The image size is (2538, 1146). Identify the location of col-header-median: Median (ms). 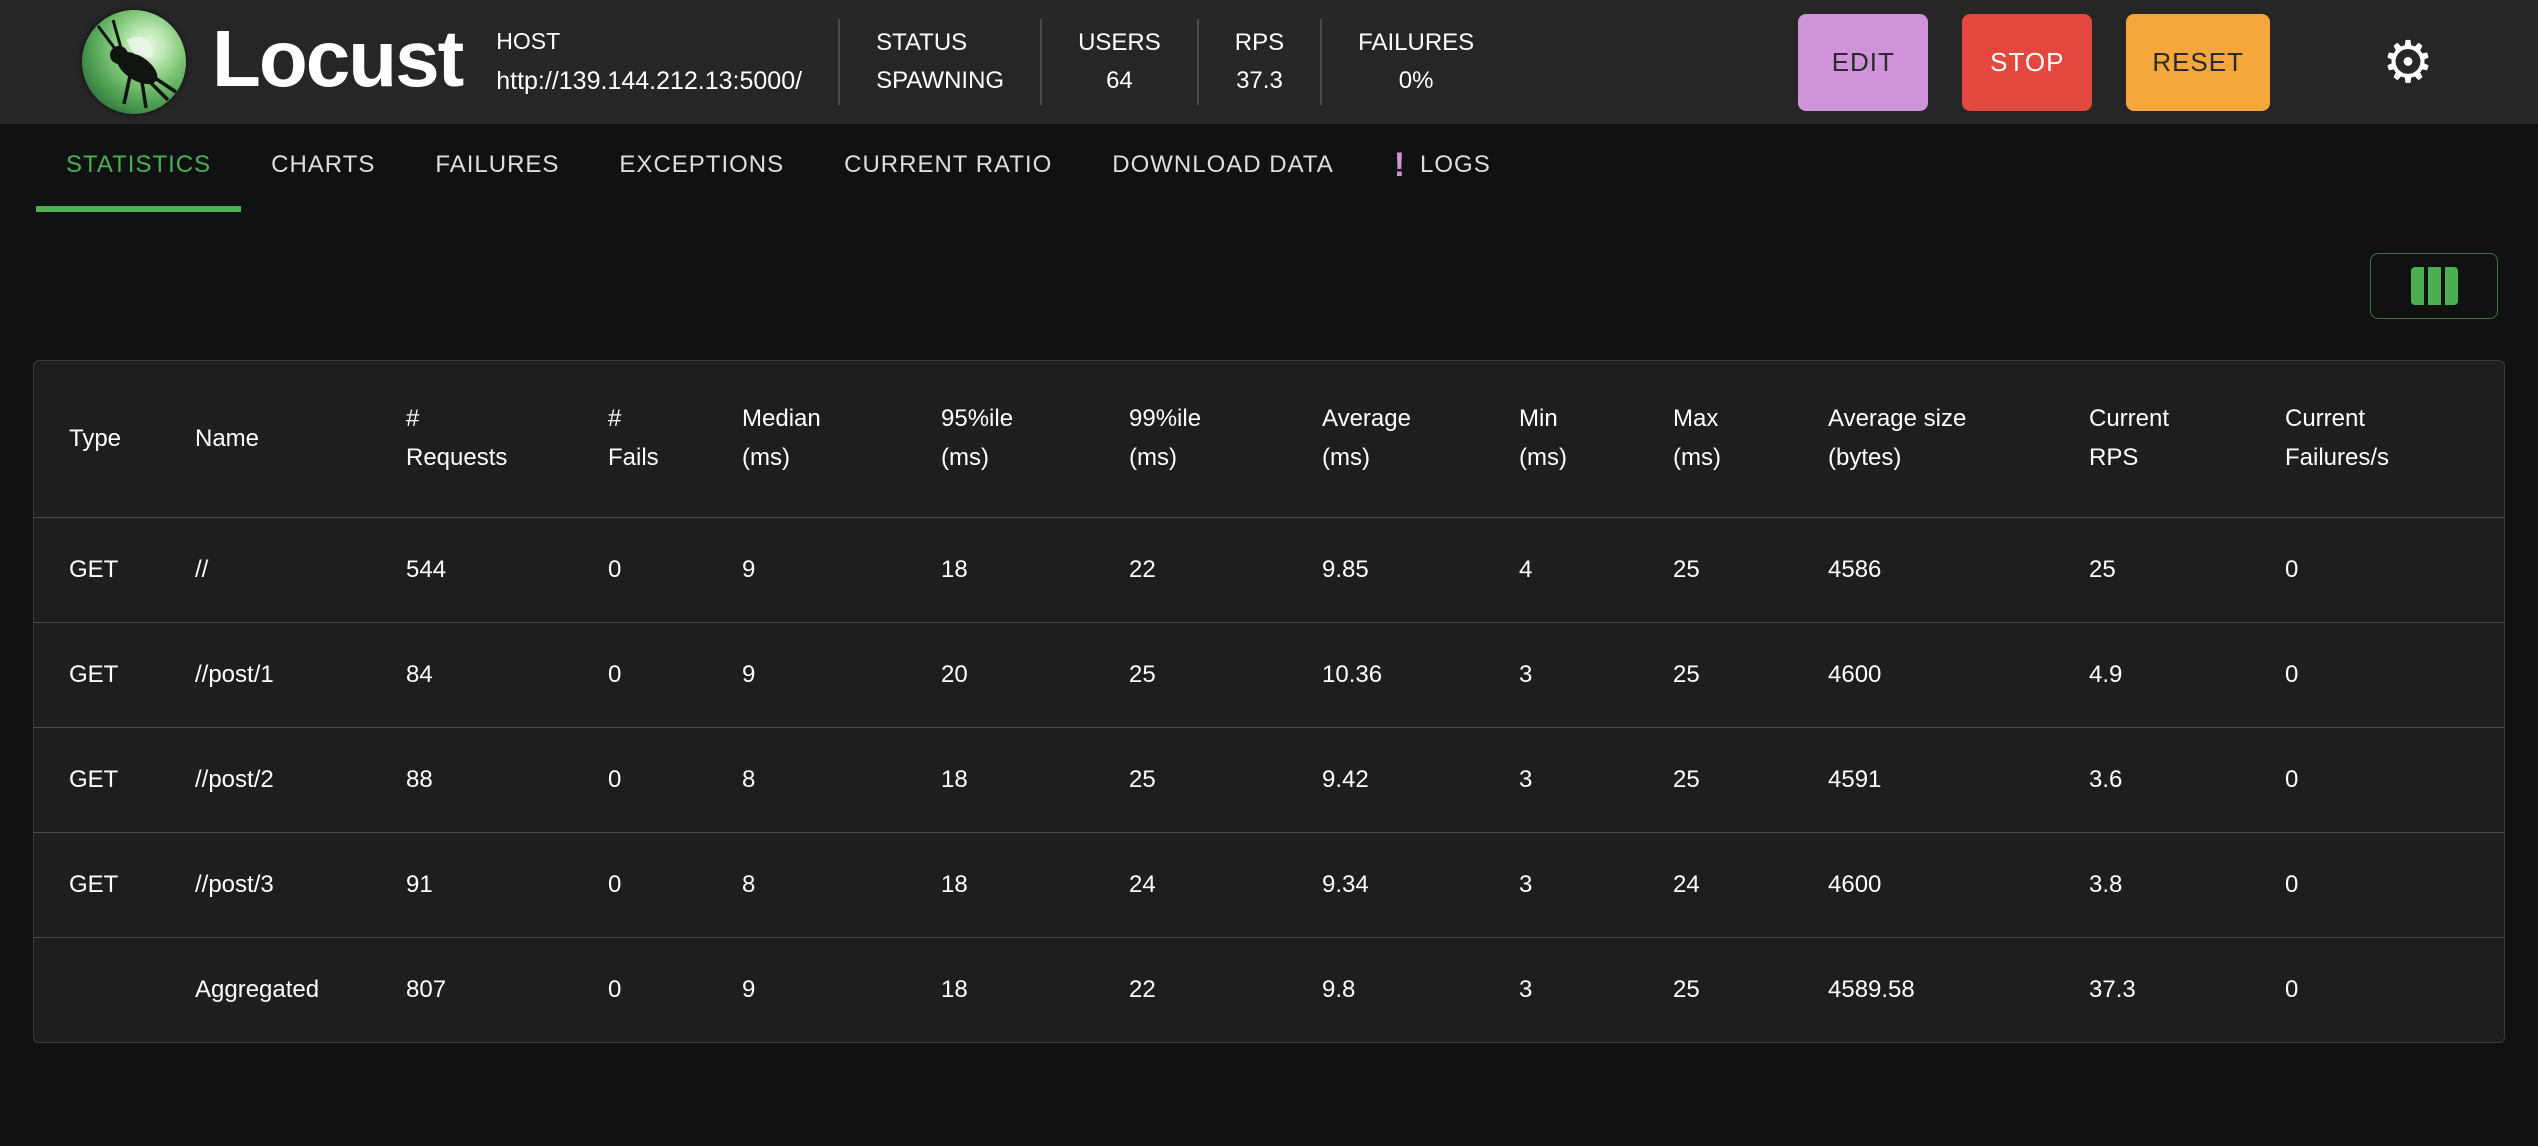
(781, 438).